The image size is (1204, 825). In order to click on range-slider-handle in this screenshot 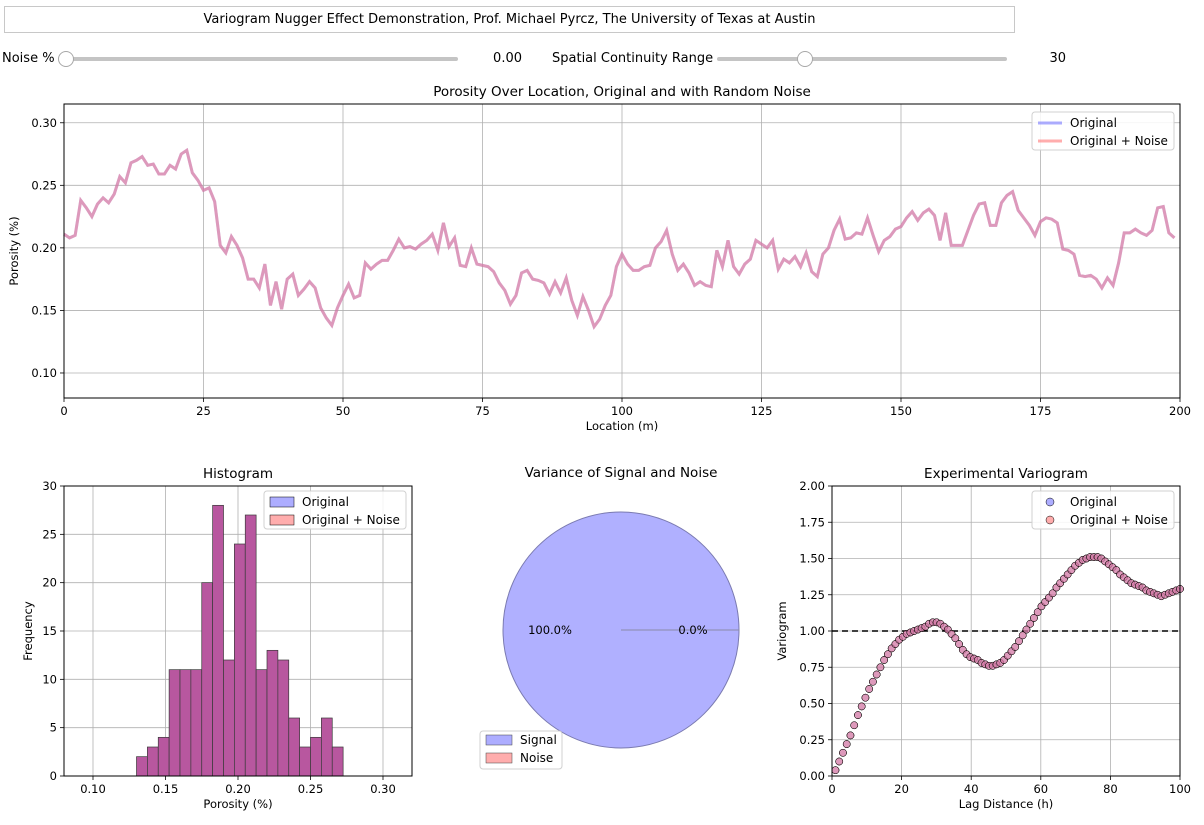, I will do `click(805, 59)`.